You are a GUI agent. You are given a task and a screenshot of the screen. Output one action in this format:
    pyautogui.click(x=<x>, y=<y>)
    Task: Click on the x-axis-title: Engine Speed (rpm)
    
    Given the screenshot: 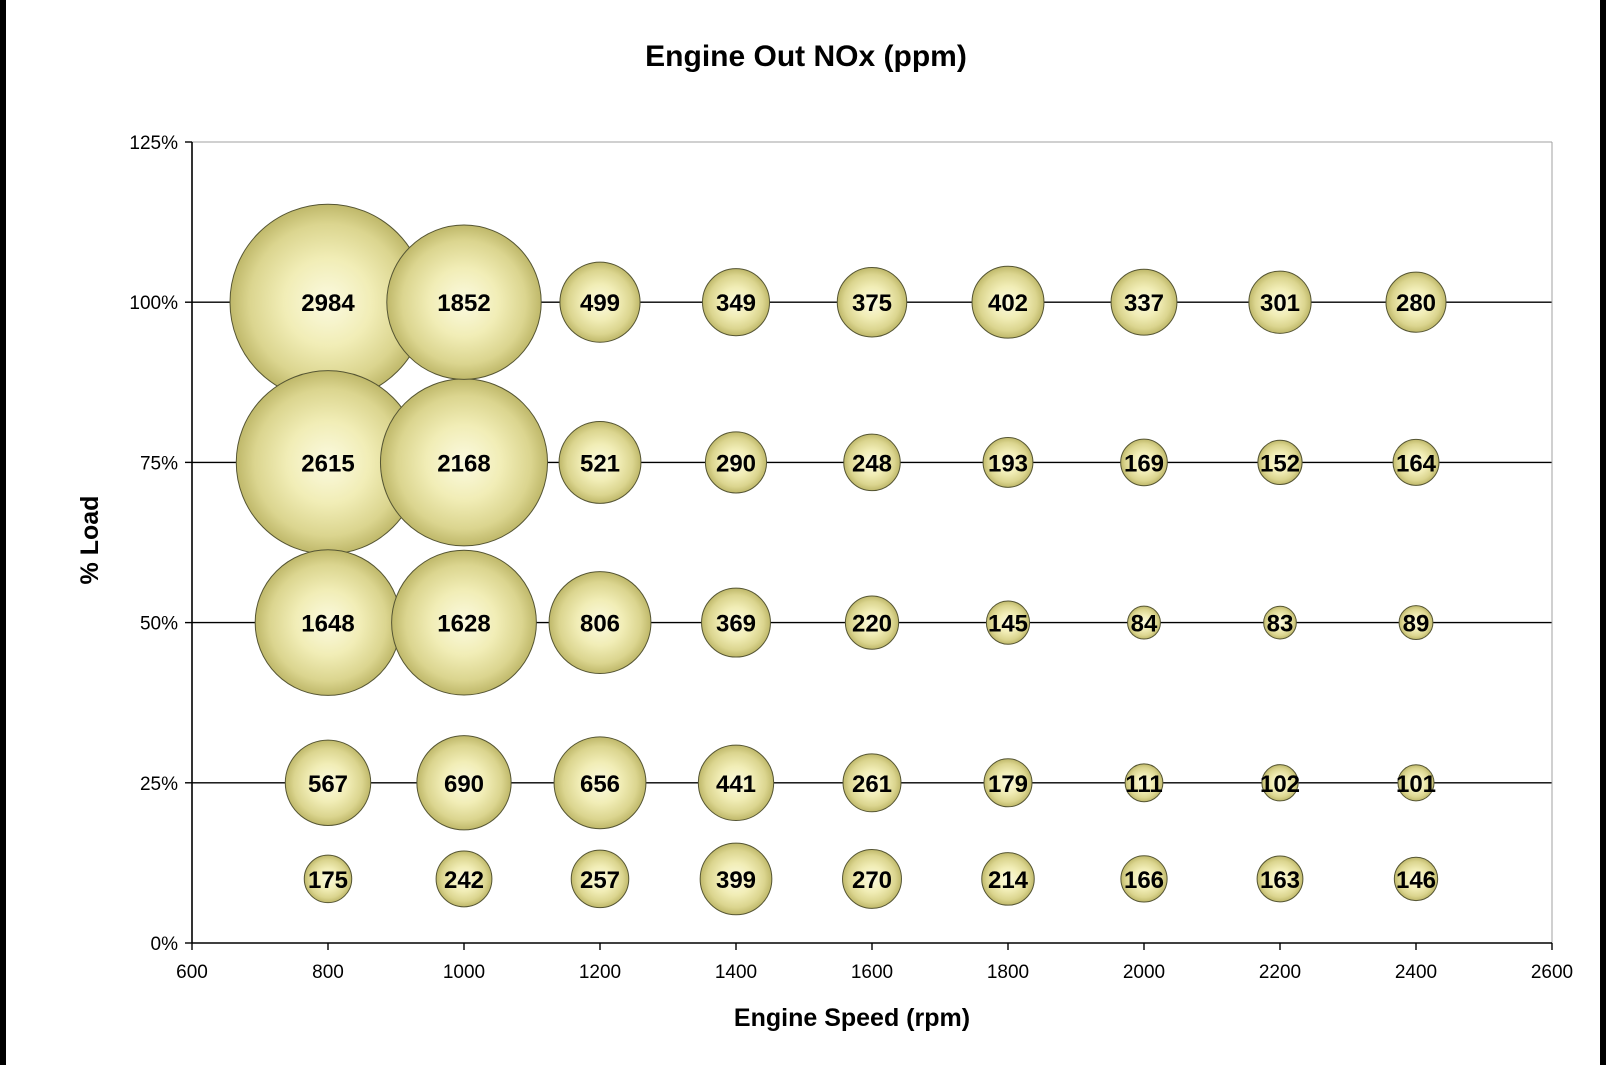 What is the action you would take?
    pyautogui.click(x=852, y=1018)
    